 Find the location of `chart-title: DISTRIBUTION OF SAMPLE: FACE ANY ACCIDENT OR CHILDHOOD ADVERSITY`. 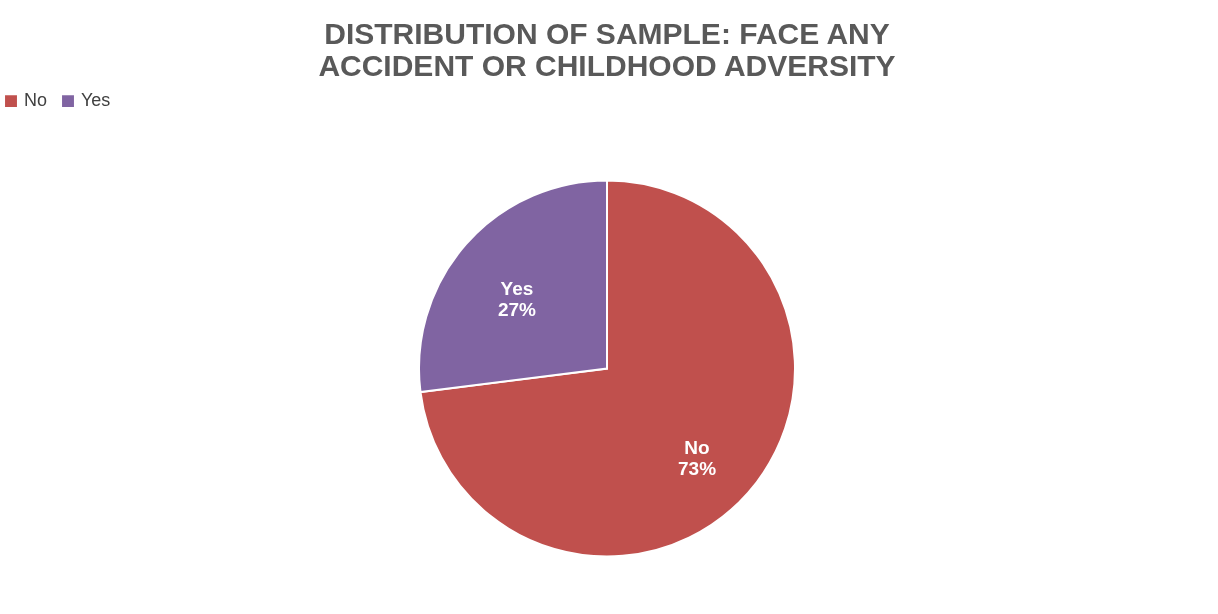

chart-title: DISTRIBUTION OF SAMPLE: FACE ANY ACCIDENT OR CHILDHOOD ADVERSITY is located at coordinates (607, 49).